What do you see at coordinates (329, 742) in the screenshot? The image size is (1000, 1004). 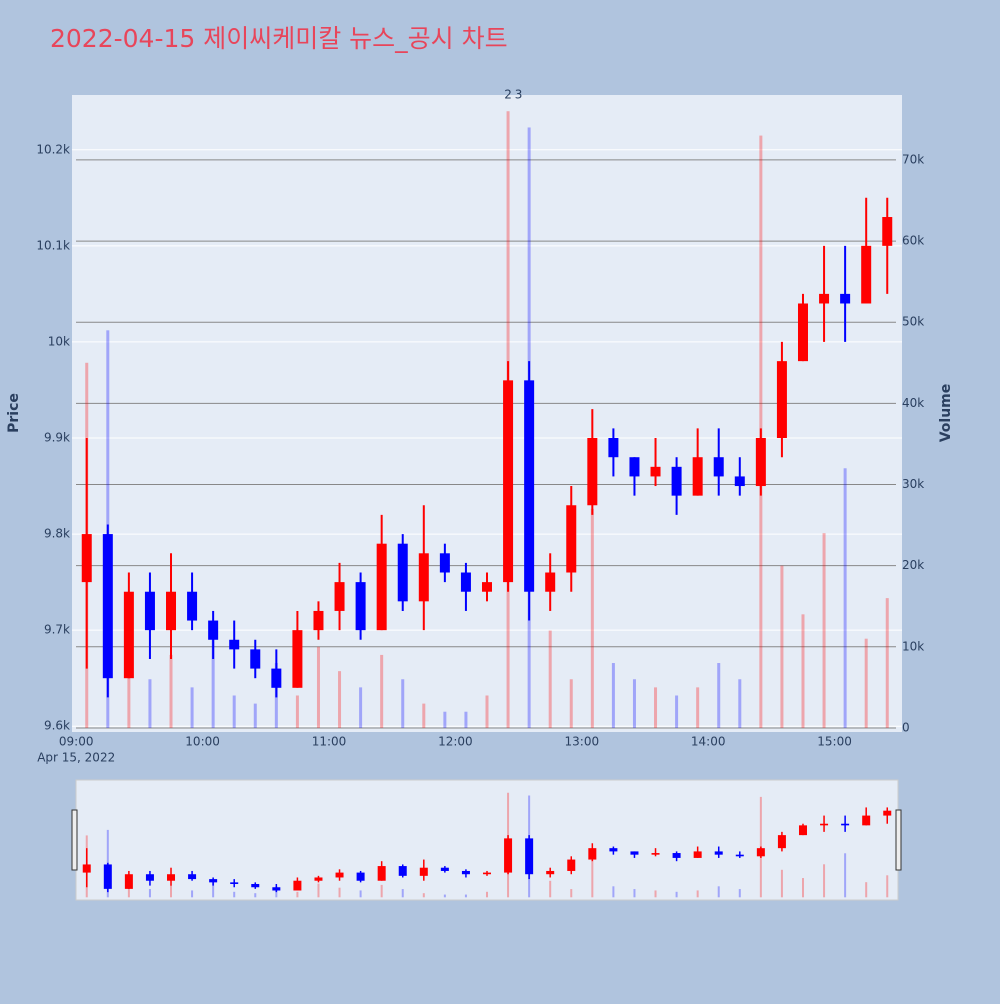 I see `x-tick-label: 11:00` at bounding box center [329, 742].